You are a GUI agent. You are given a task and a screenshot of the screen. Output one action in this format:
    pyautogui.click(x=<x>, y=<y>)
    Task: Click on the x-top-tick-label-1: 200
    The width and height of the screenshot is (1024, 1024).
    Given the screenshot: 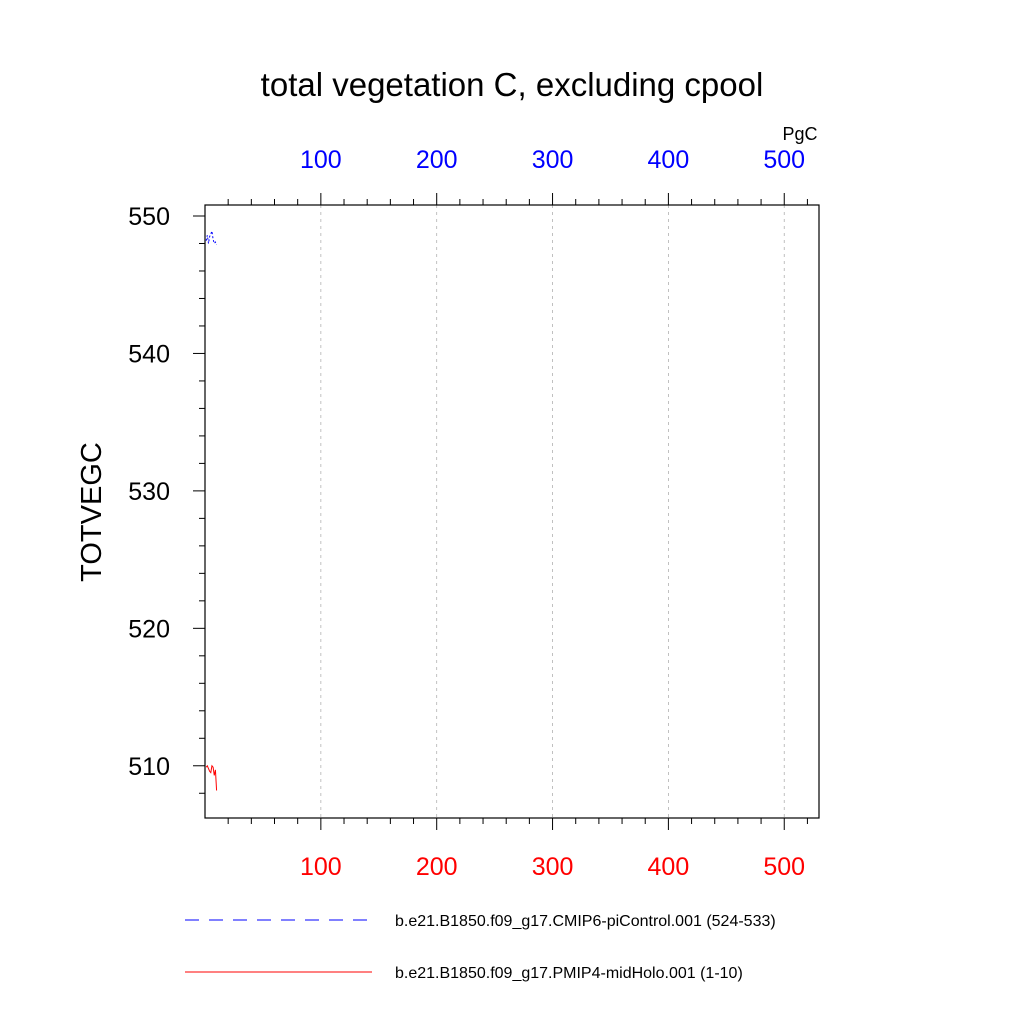 What is the action you would take?
    pyautogui.click(x=437, y=160)
    